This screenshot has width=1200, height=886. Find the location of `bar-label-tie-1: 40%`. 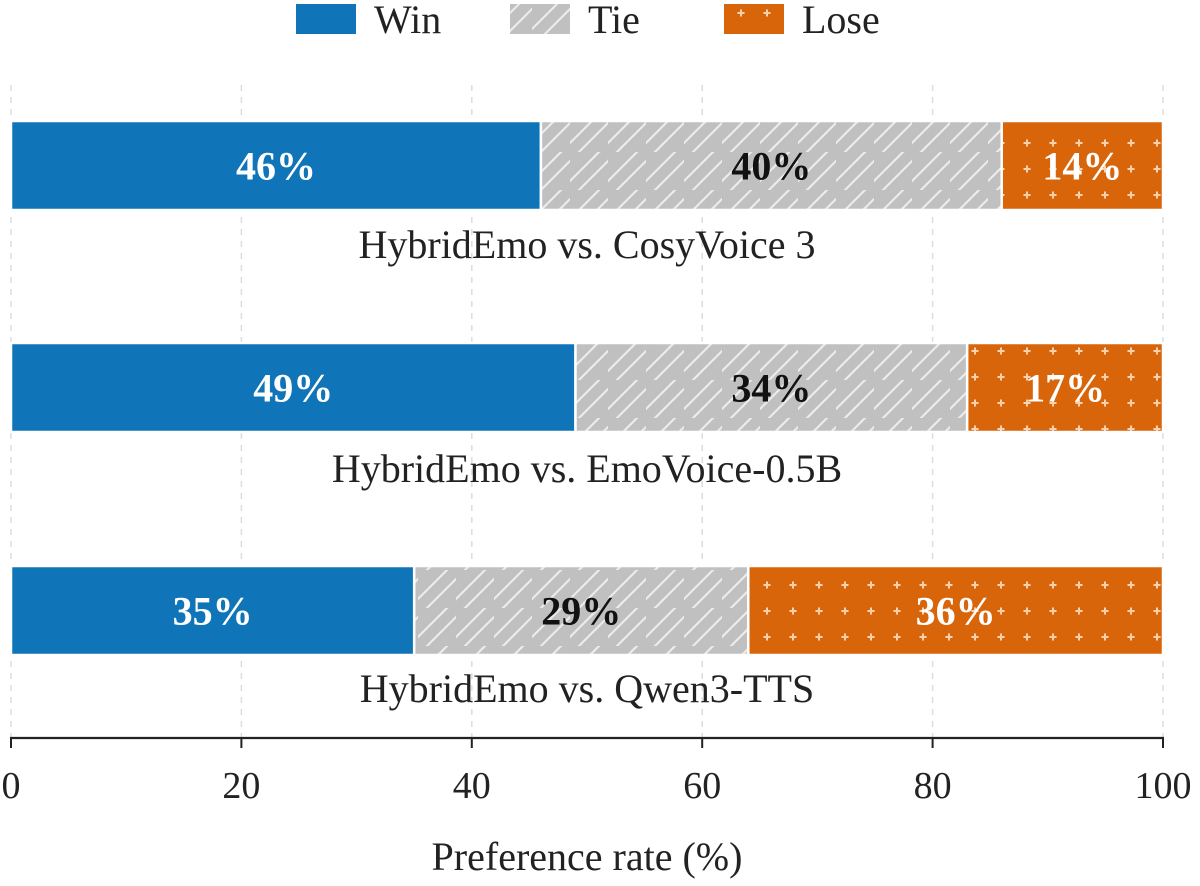

bar-label-tie-1: 40% is located at coordinates (771, 166).